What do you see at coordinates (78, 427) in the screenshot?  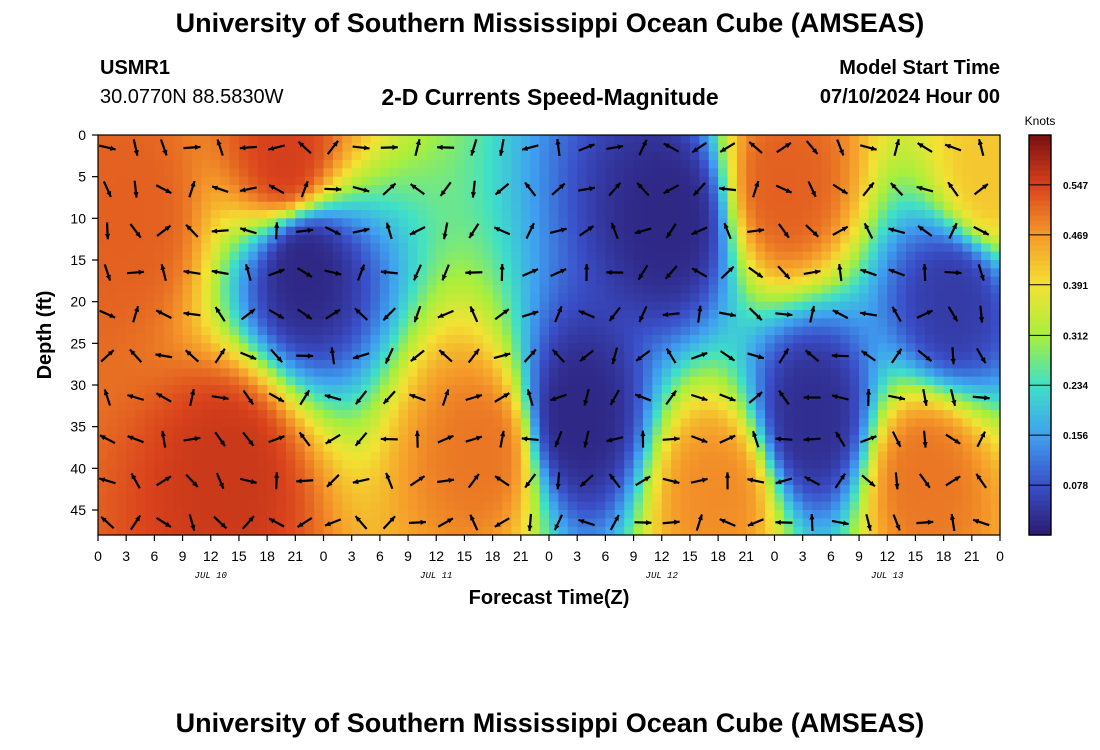 I see `y-tick-label: 35` at bounding box center [78, 427].